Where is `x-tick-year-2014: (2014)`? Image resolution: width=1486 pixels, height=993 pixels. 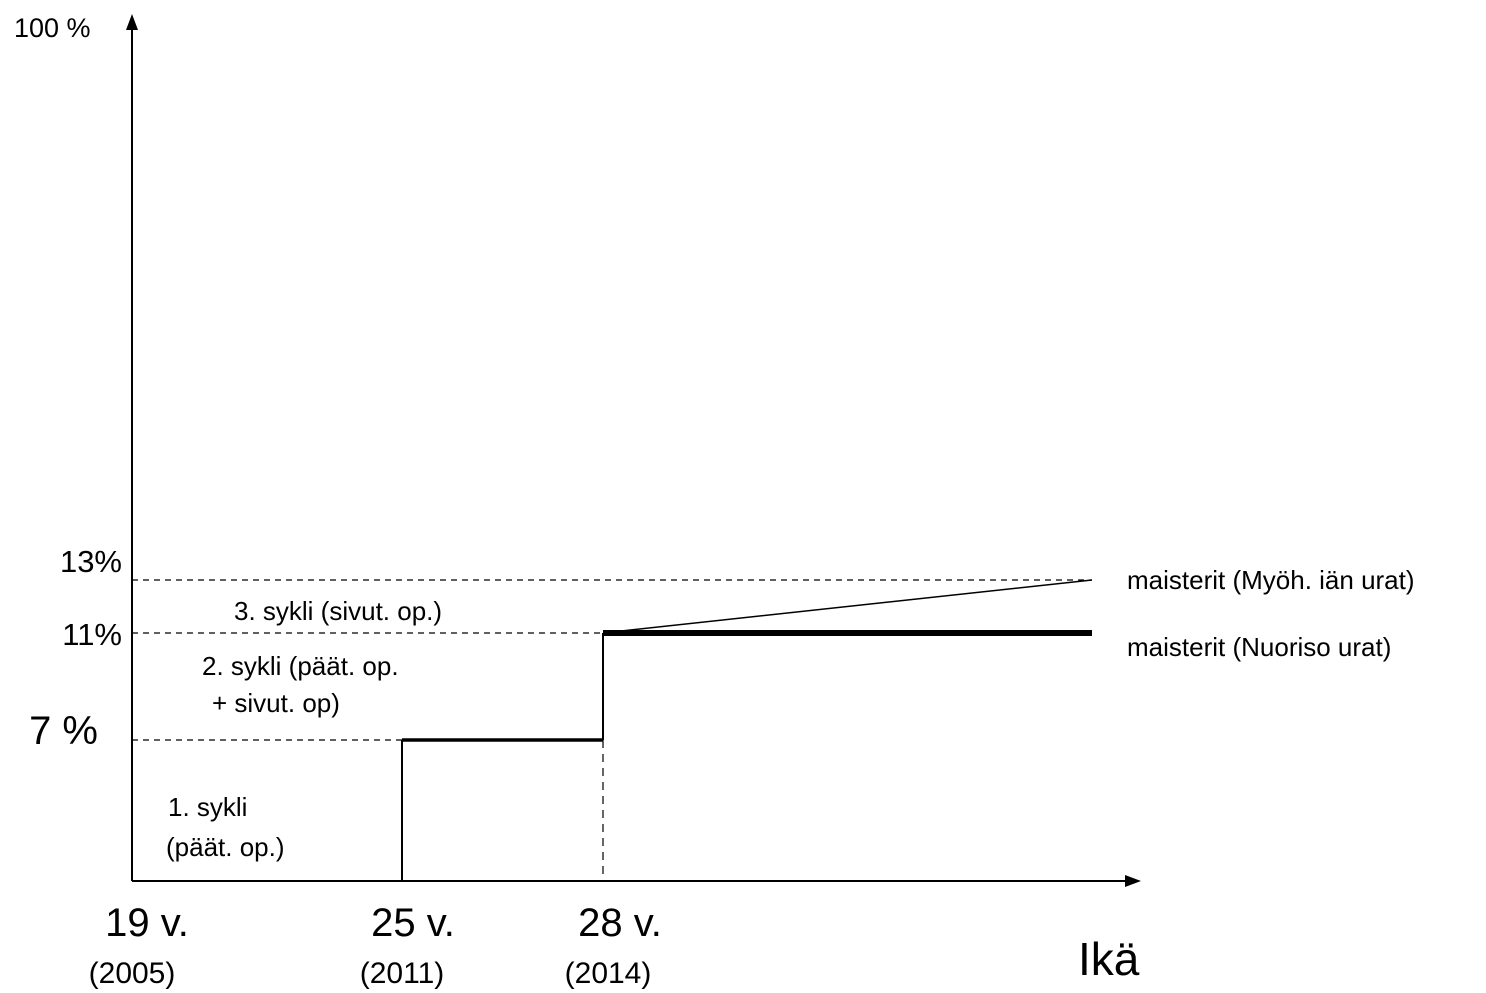 x-tick-year-2014: (2014) is located at coordinates (608, 973).